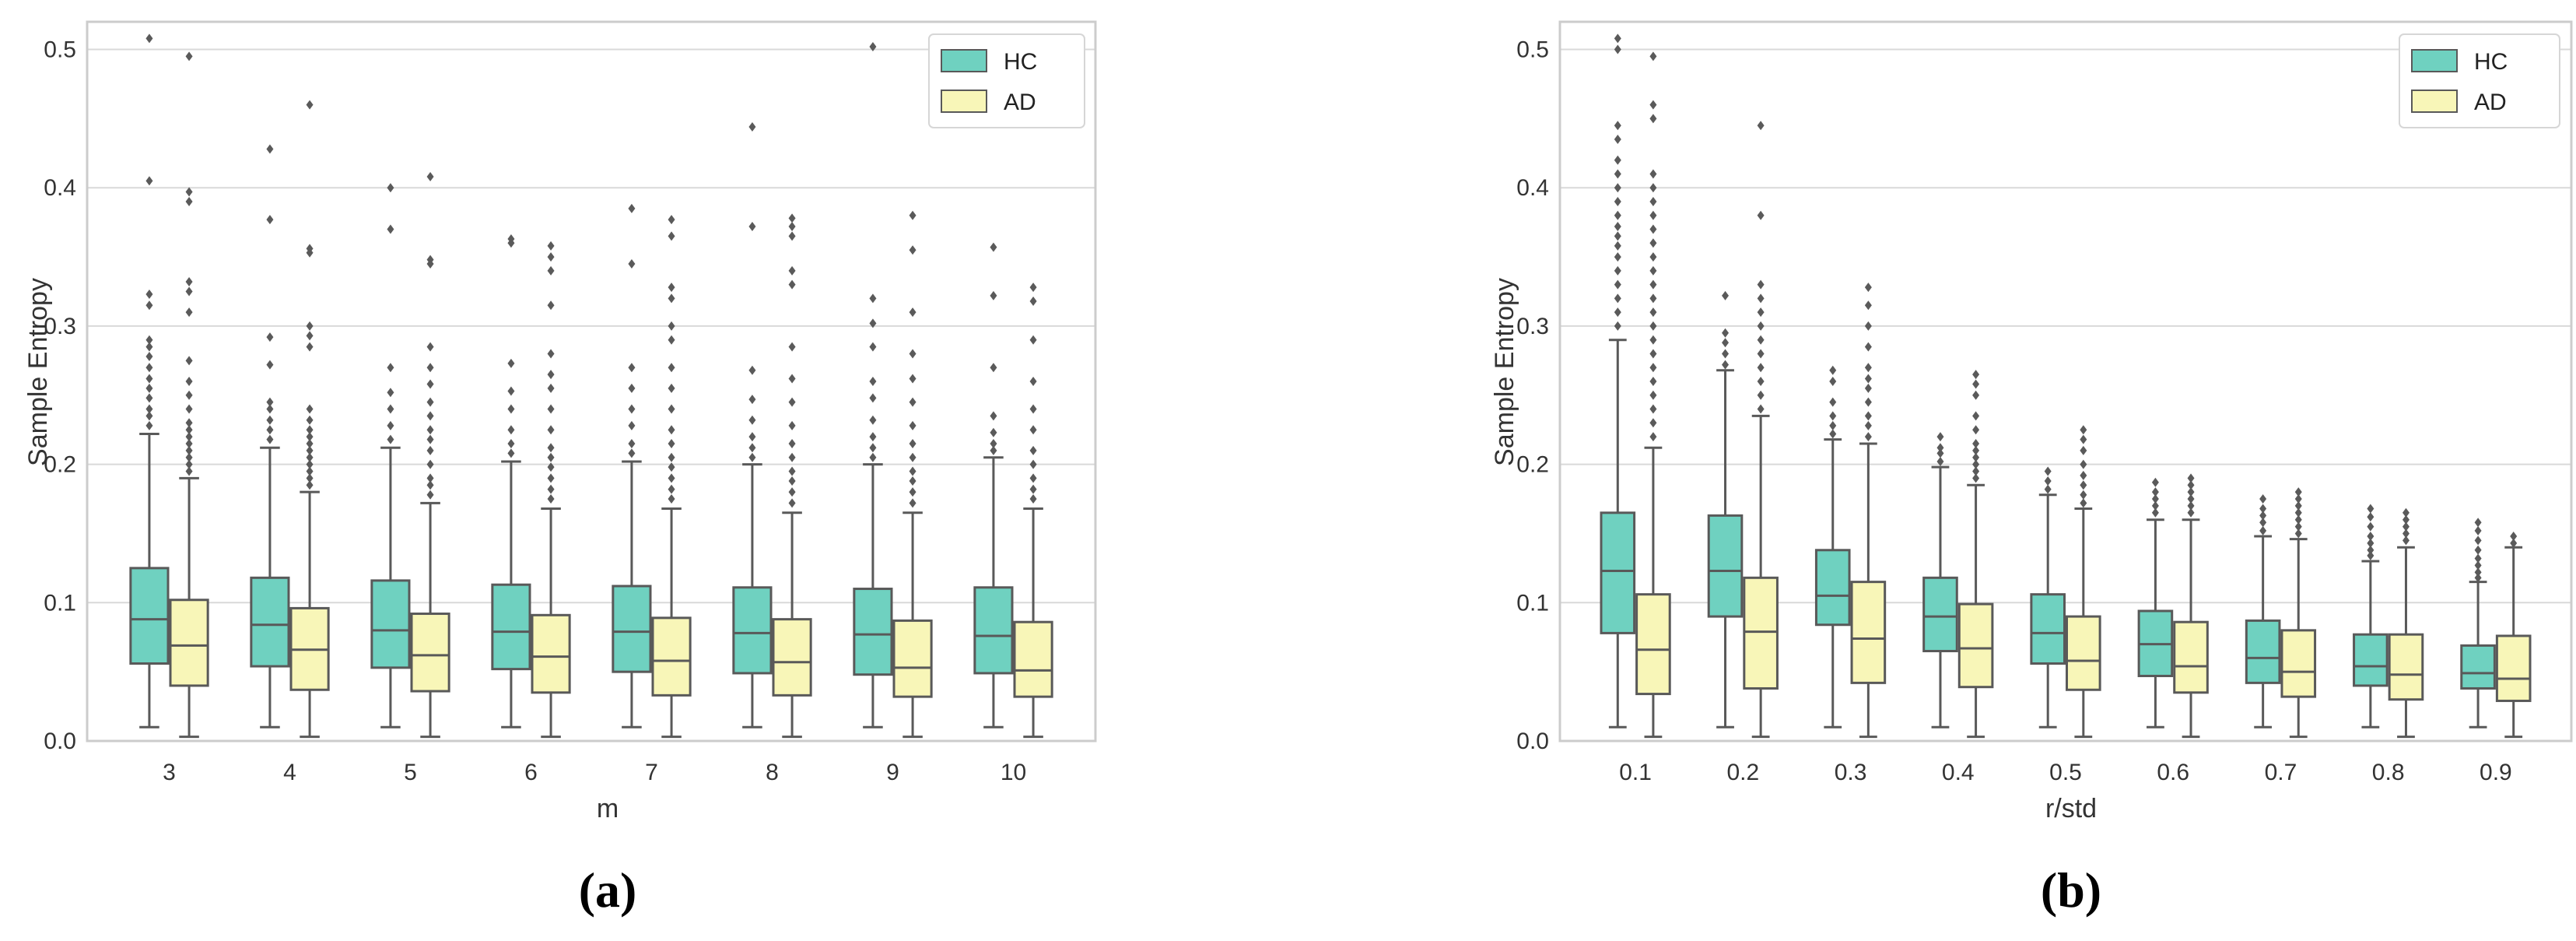 This screenshot has height=941, width=2576. What do you see at coordinates (1532, 50) in the screenshot?
I see `y-tick-label: 0.5` at bounding box center [1532, 50].